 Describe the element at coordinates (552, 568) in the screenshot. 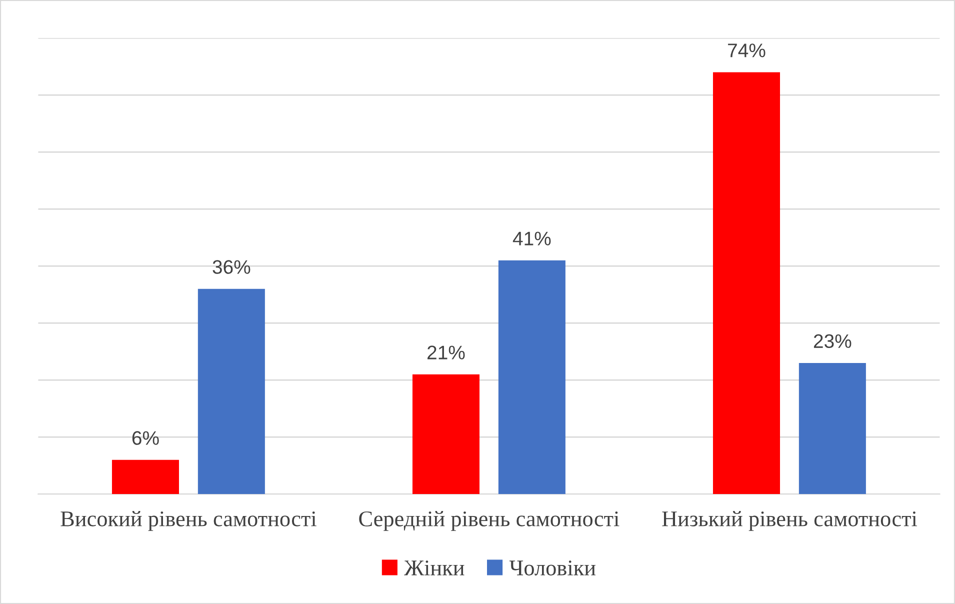

I see `legend-label: Чоловіки` at that location.